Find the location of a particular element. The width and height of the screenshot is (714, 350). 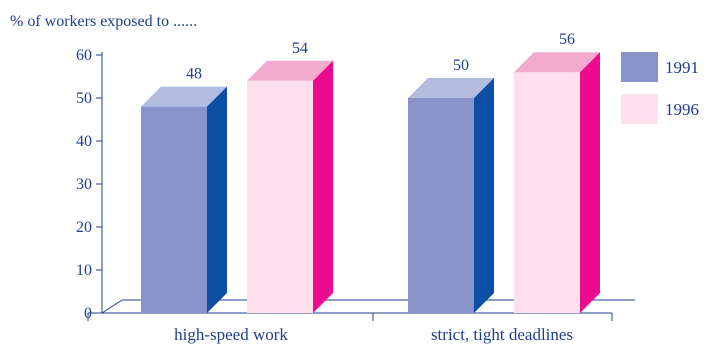

y-tick-label: 50 is located at coordinates (84, 98).